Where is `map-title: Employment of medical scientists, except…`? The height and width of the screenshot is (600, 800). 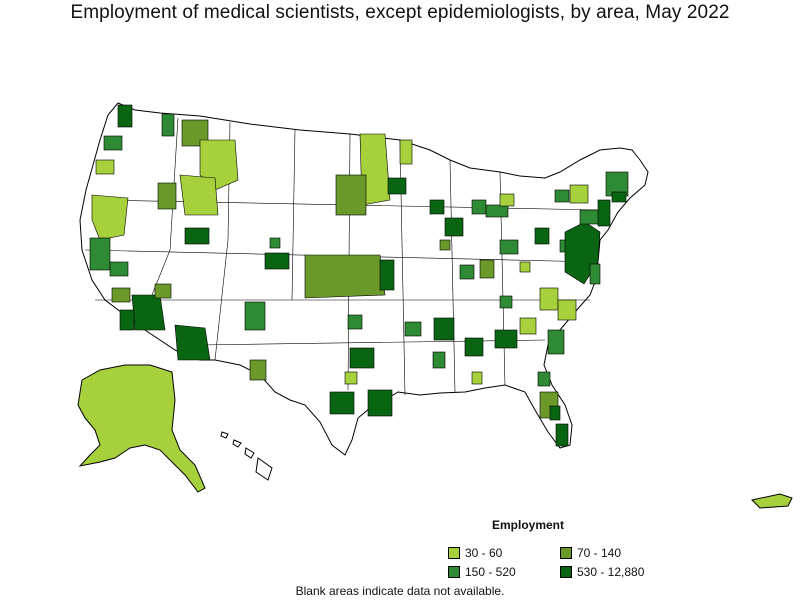
map-title: Employment of medical scientists, except… is located at coordinates (400, 12).